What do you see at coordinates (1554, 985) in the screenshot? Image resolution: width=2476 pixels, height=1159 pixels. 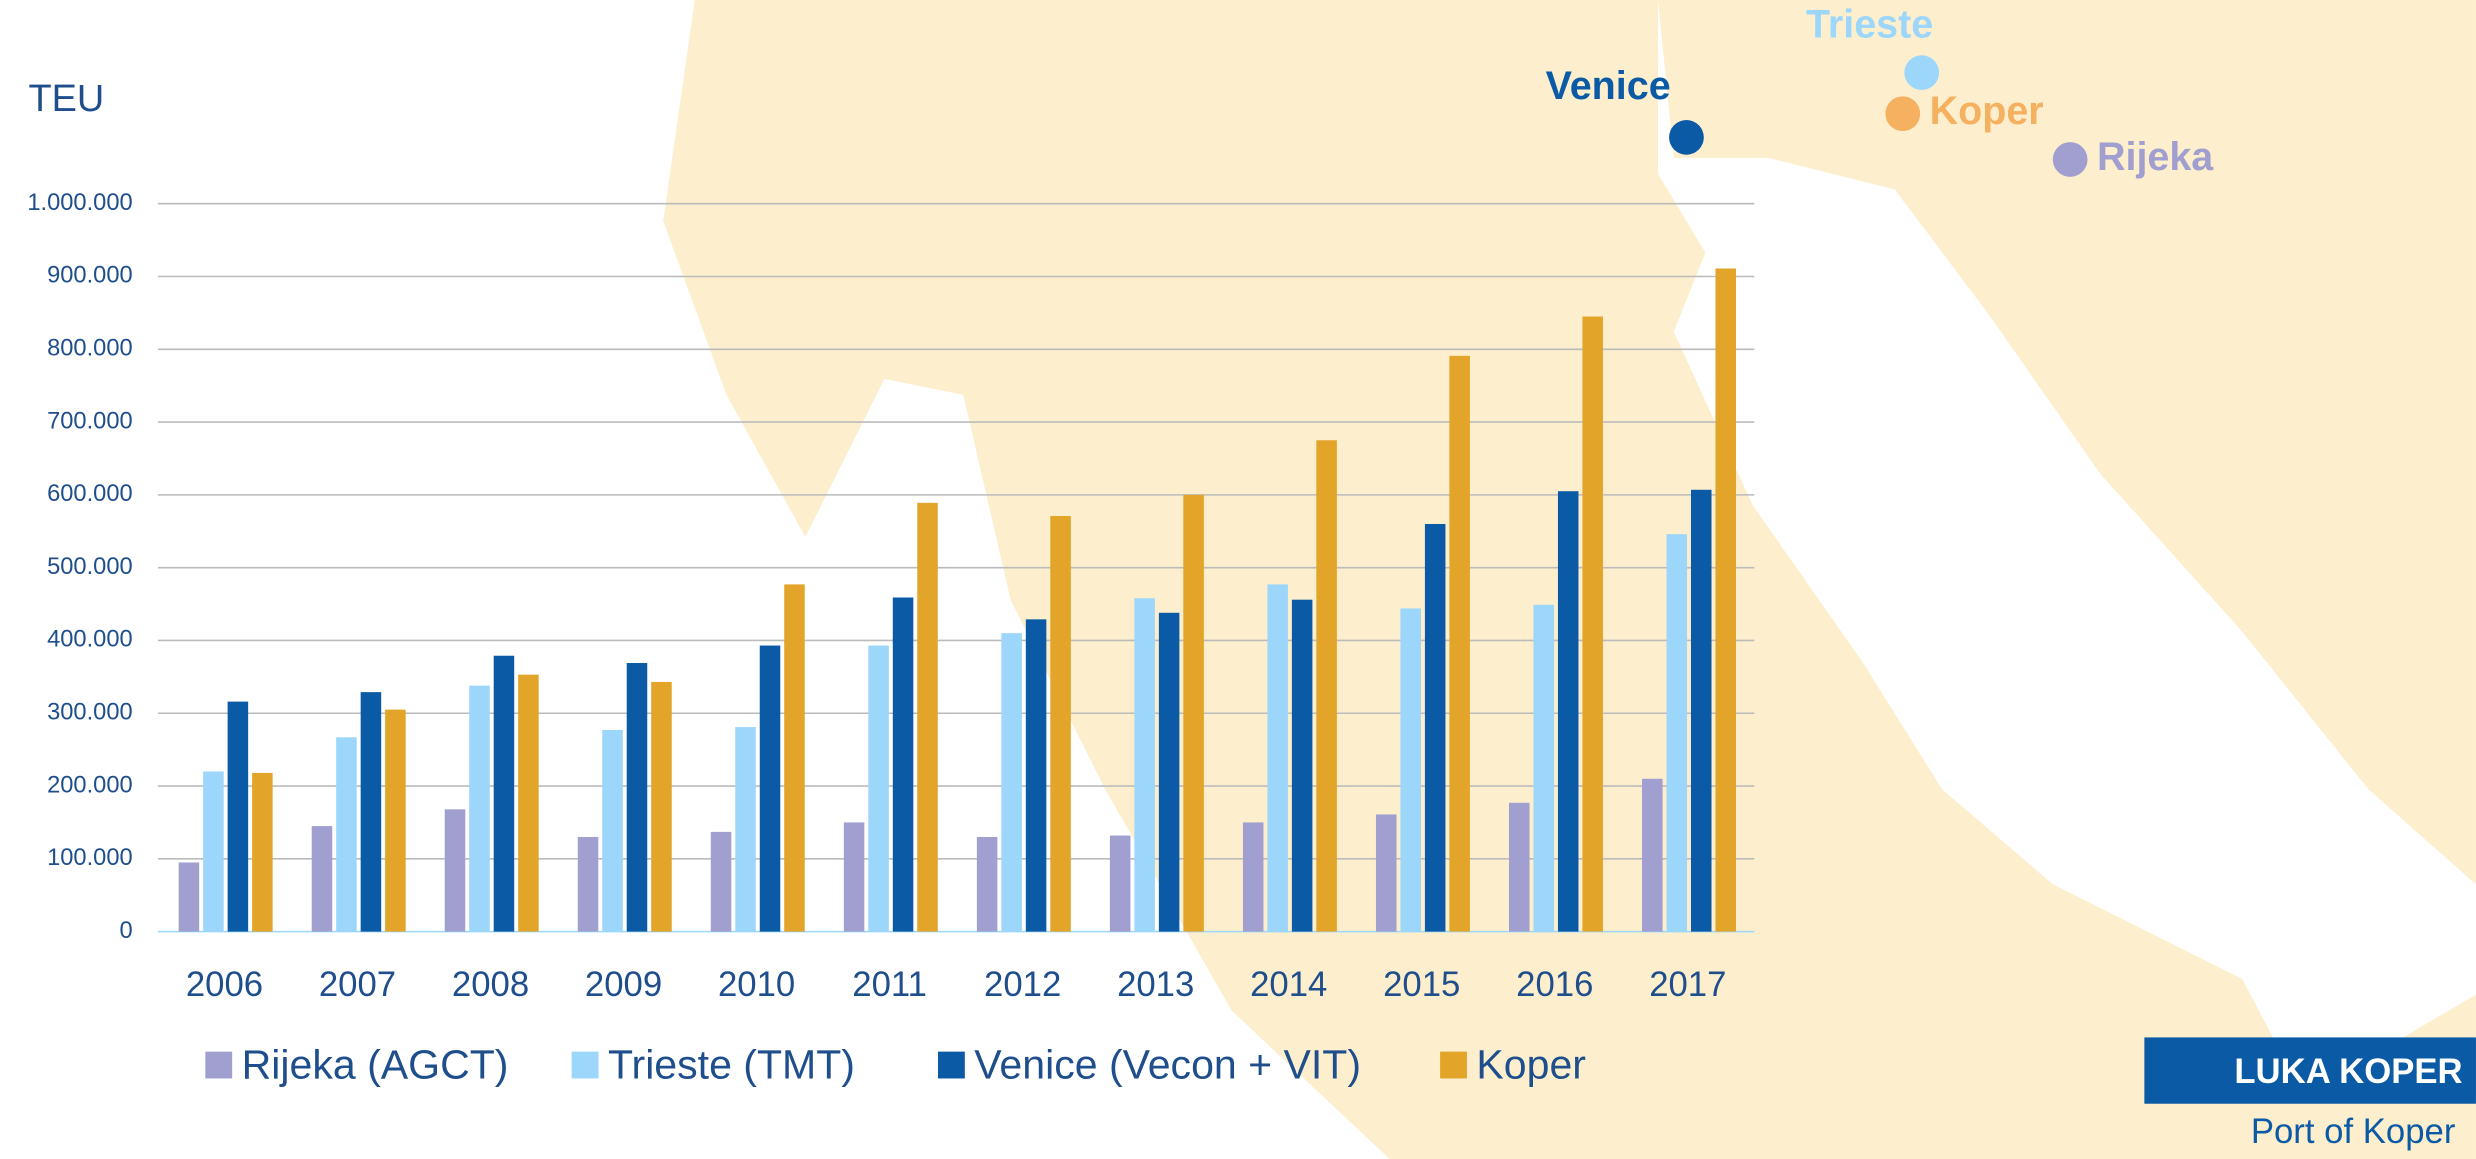 I see `x-tick-label: 2016` at bounding box center [1554, 985].